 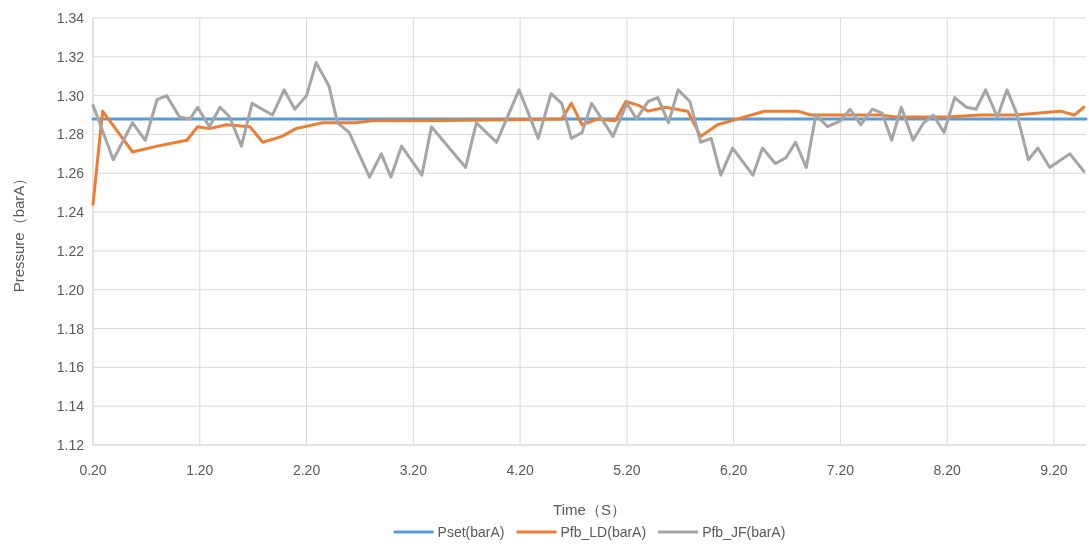 What do you see at coordinates (70, 367) in the screenshot?
I see `y-tick-label: 1.16` at bounding box center [70, 367].